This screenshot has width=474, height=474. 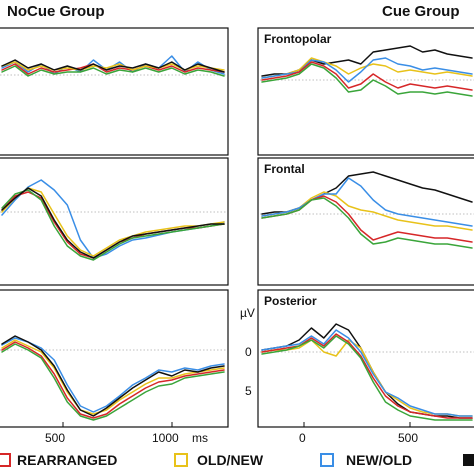 I want to click on panel-label-frontal: Frontal, so click(x=284, y=169).